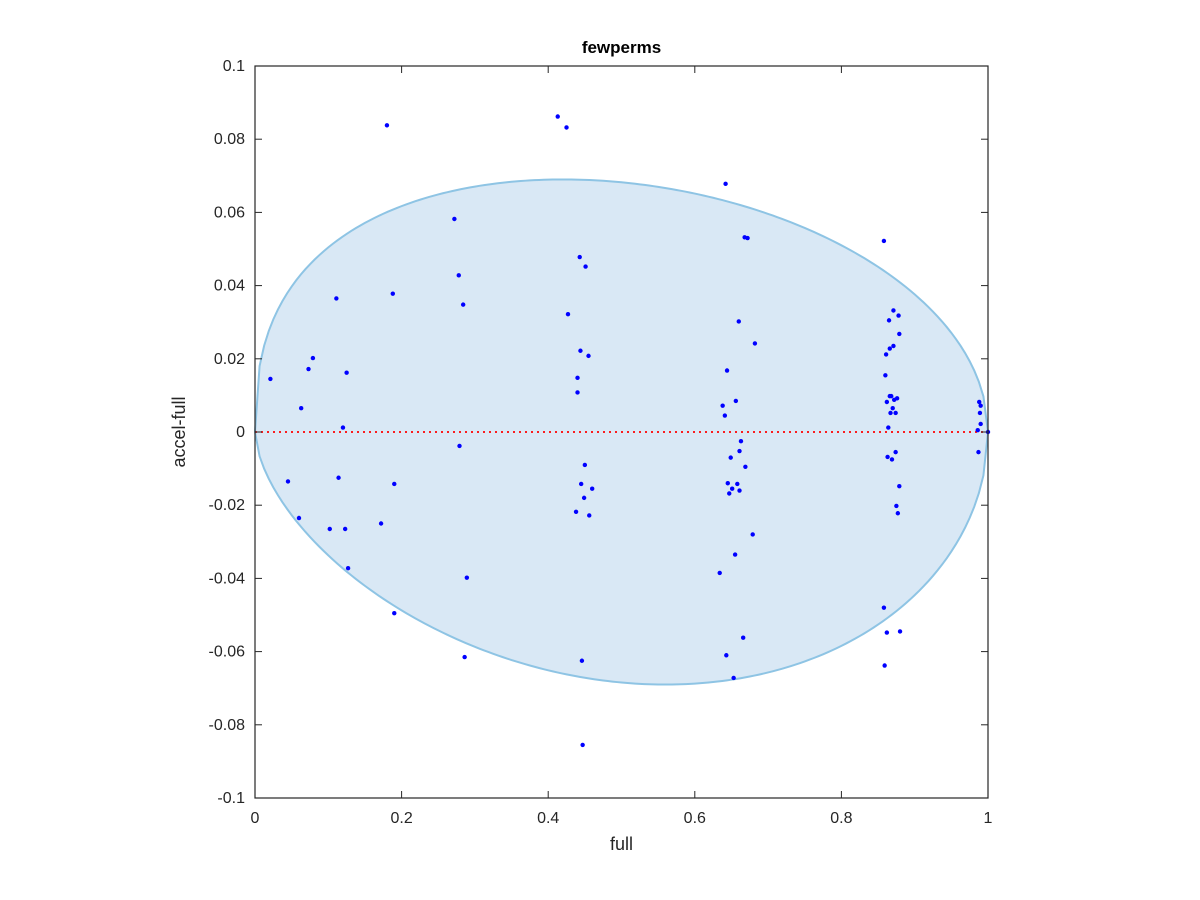 The height and width of the screenshot is (900, 1200). Describe the element at coordinates (695, 818) in the screenshot. I see `x-tick-label: 0.6` at that location.